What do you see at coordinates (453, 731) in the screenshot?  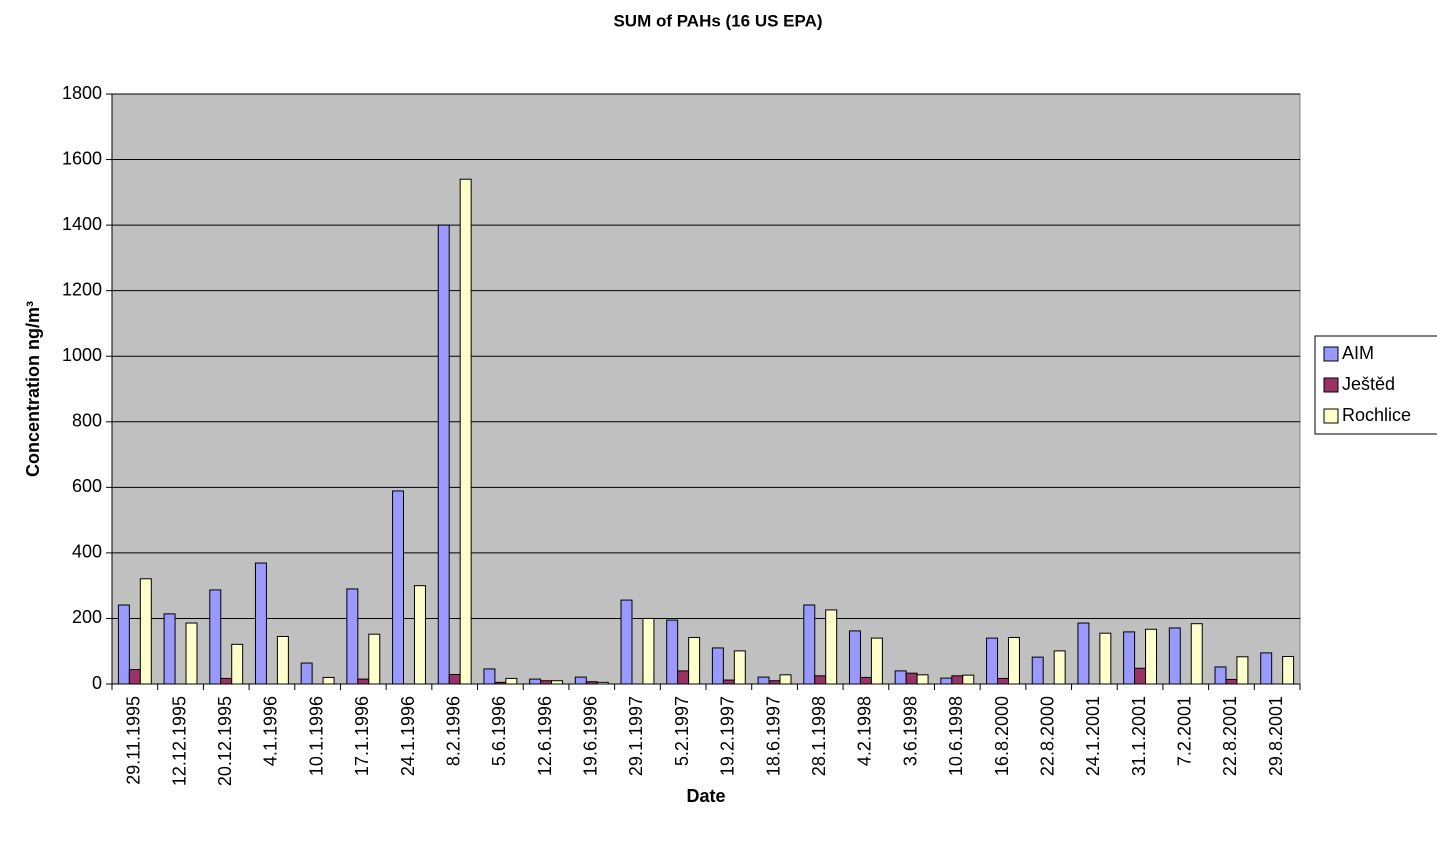 I see `x-tick-label: 8.2.1996` at bounding box center [453, 731].